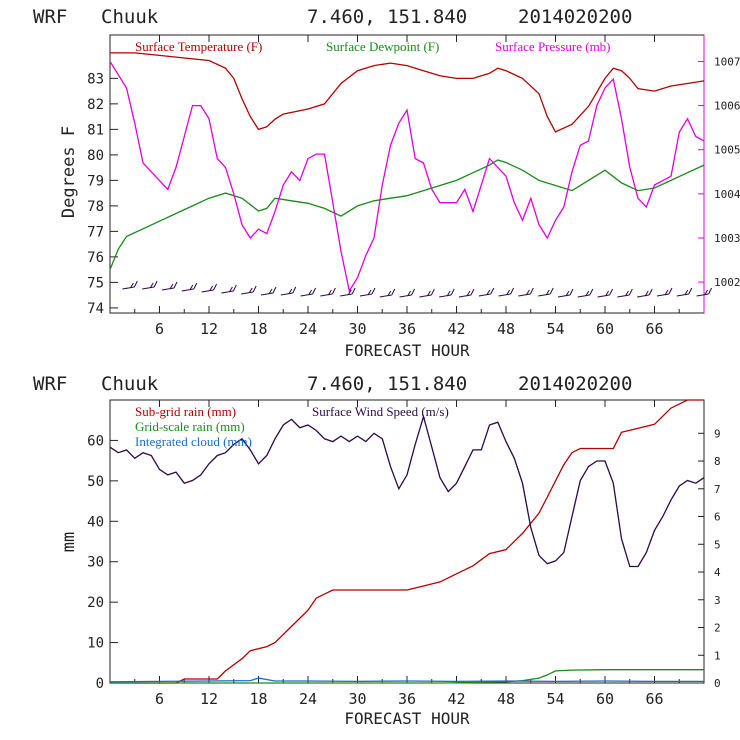 Image resolution: width=740 pixels, height=740 pixels. Describe the element at coordinates (717, 517) in the screenshot. I see `y2tick-label: 6` at that location.